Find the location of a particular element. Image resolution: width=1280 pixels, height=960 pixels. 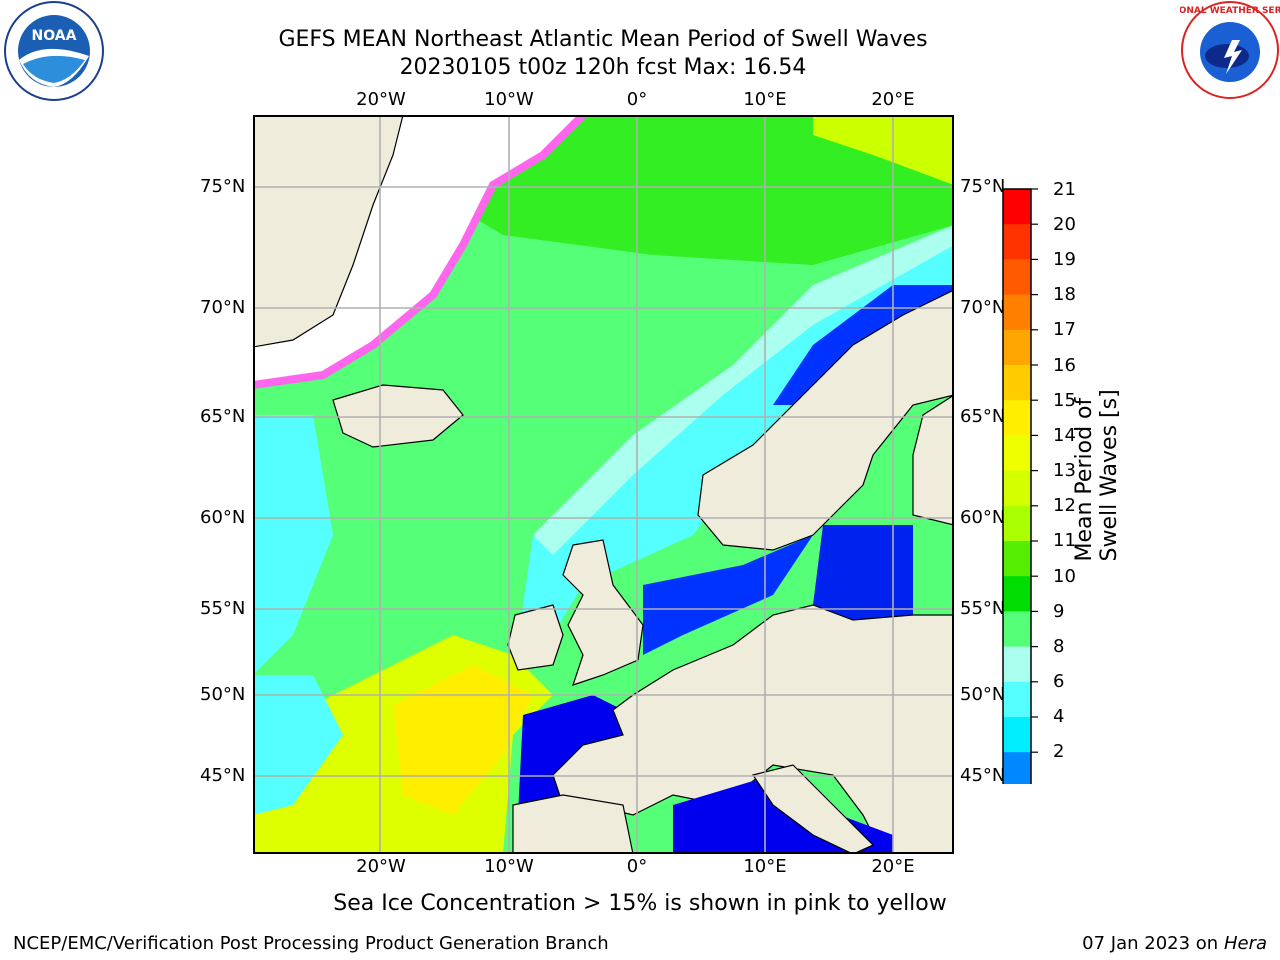

lat-label-right-60n: 60°N is located at coordinates (983, 517).